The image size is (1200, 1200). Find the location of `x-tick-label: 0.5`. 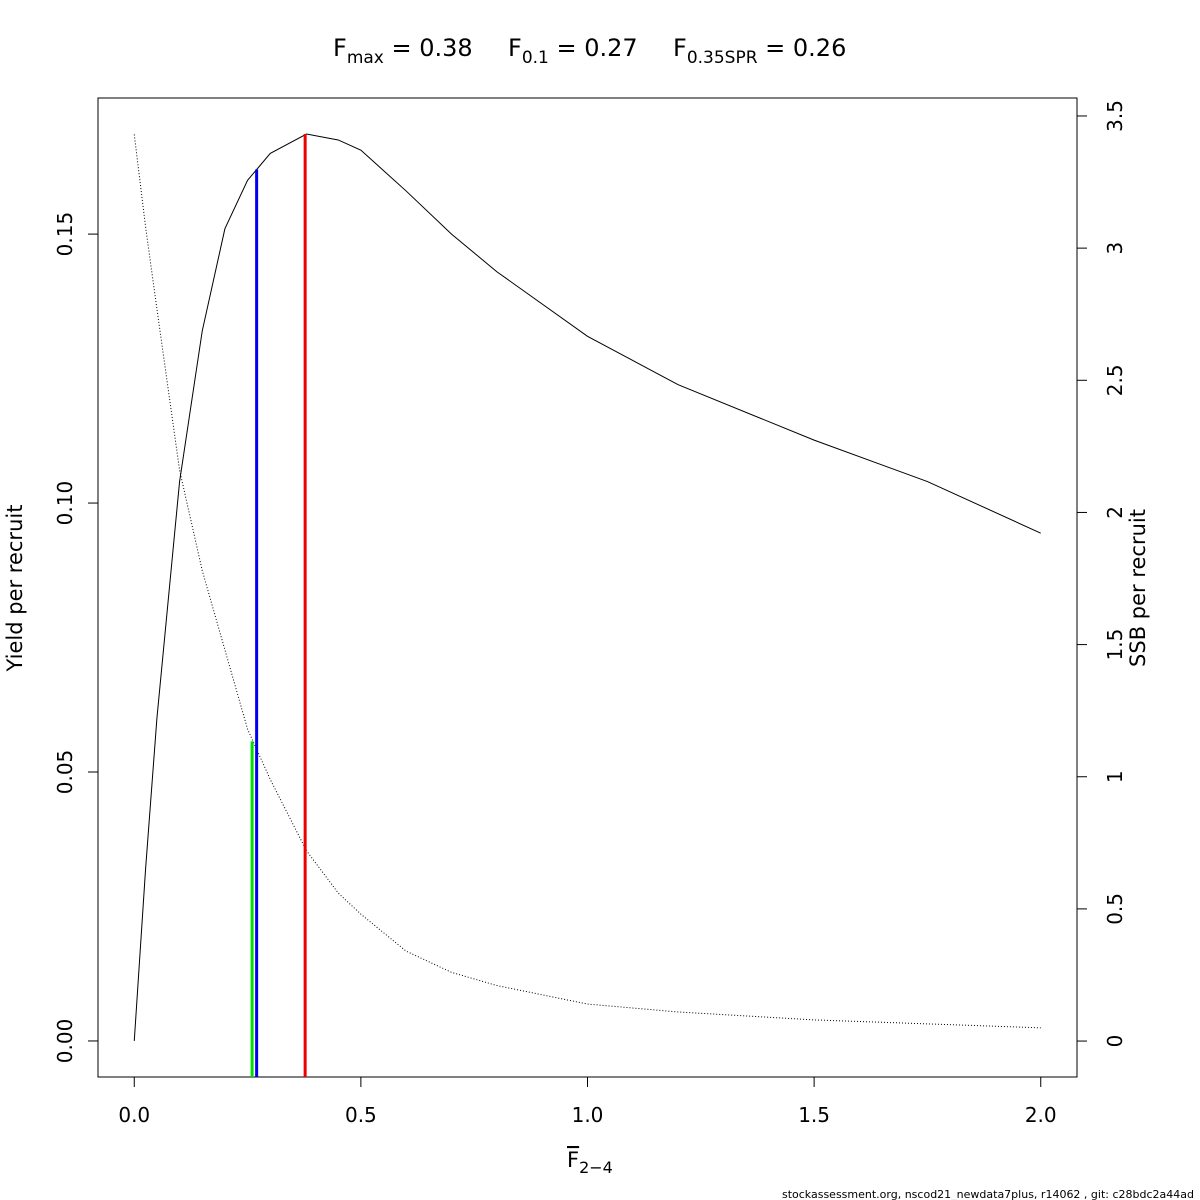

x-tick-label: 0.5 is located at coordinates (361, 1115).